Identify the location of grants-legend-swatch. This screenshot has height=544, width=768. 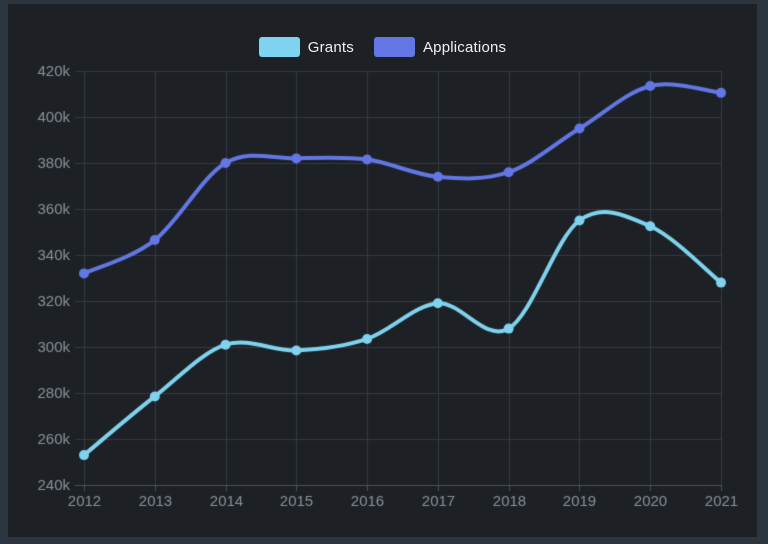
(279, 47).